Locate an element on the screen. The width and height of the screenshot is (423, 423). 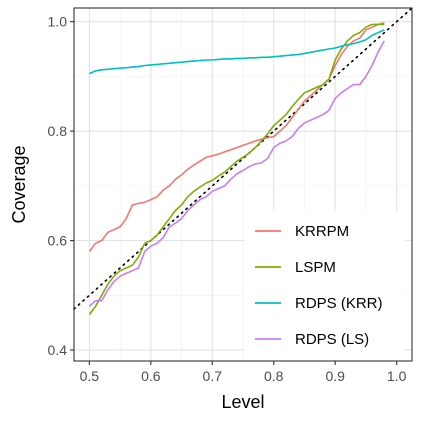
y-tick-label: 0.6 is located at coordinates (58, 241).